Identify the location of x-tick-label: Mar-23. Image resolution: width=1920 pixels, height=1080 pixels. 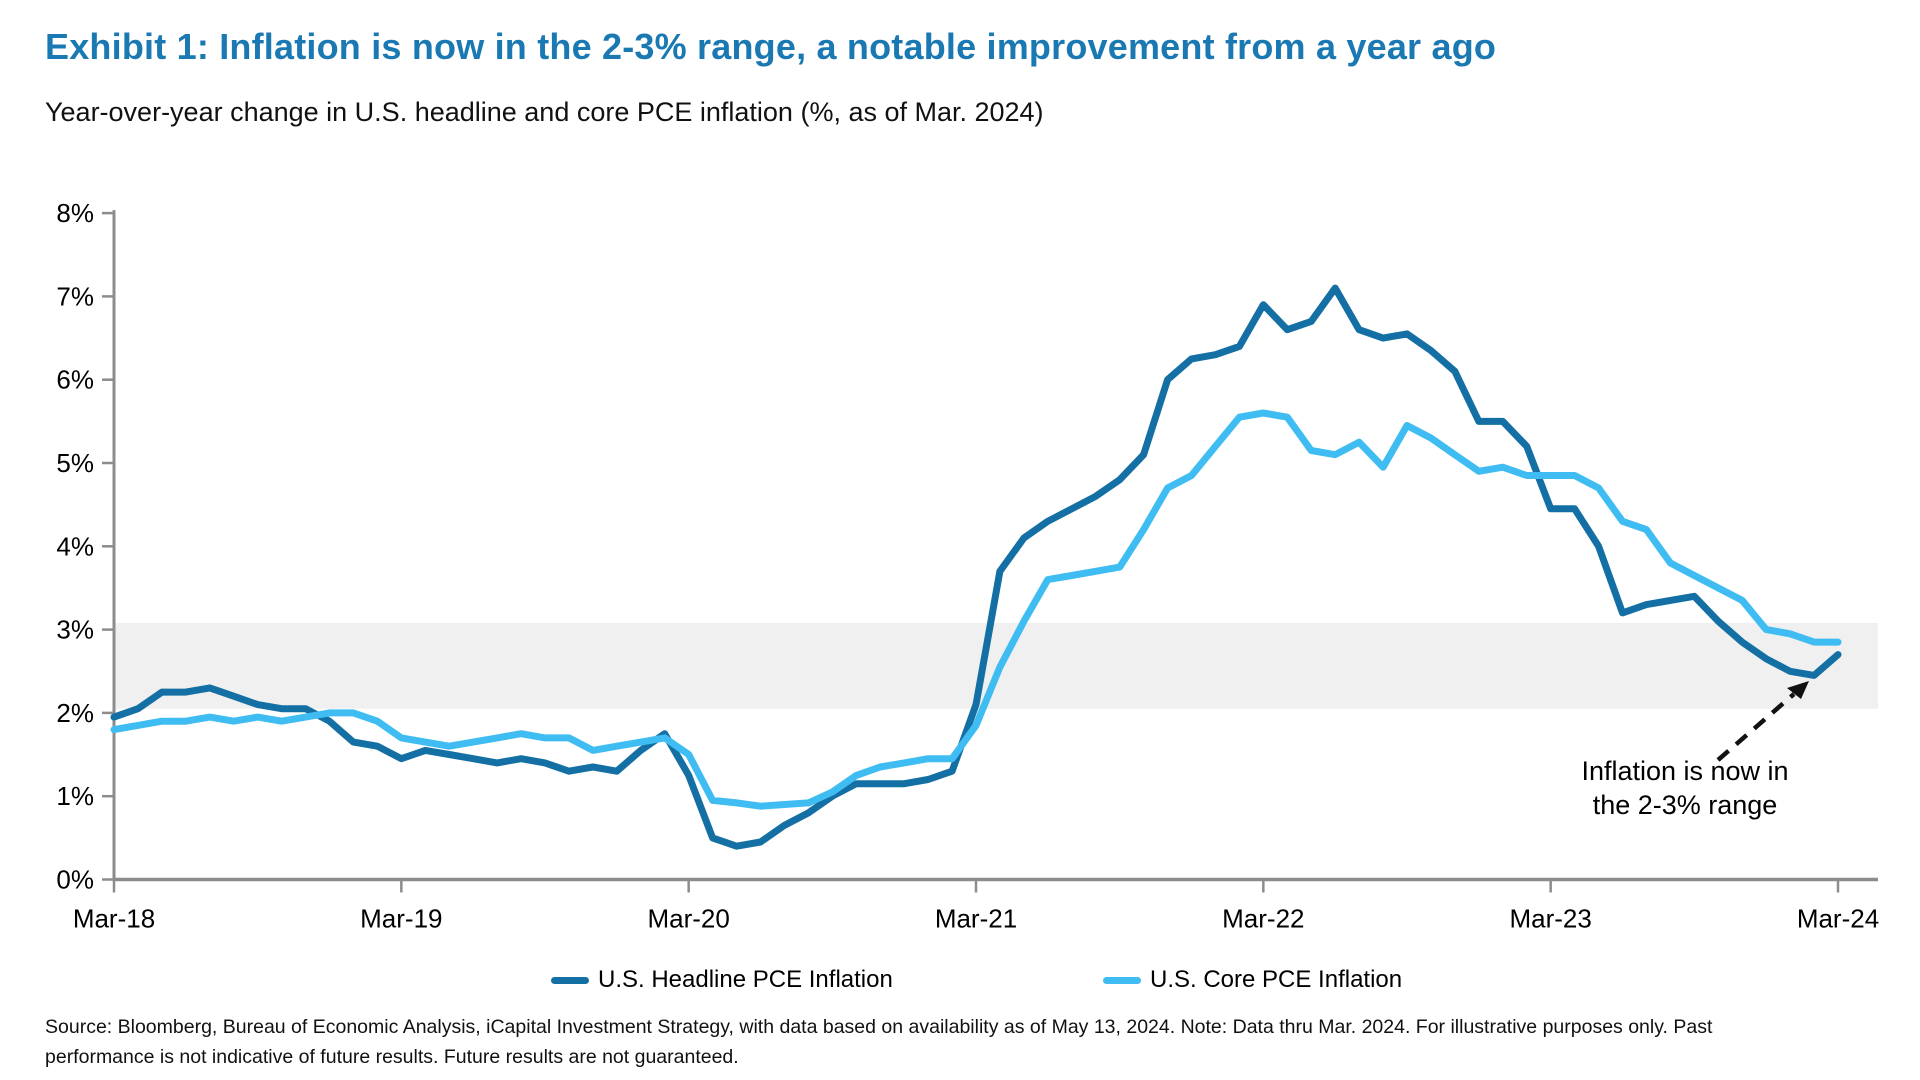
(1550, 919).